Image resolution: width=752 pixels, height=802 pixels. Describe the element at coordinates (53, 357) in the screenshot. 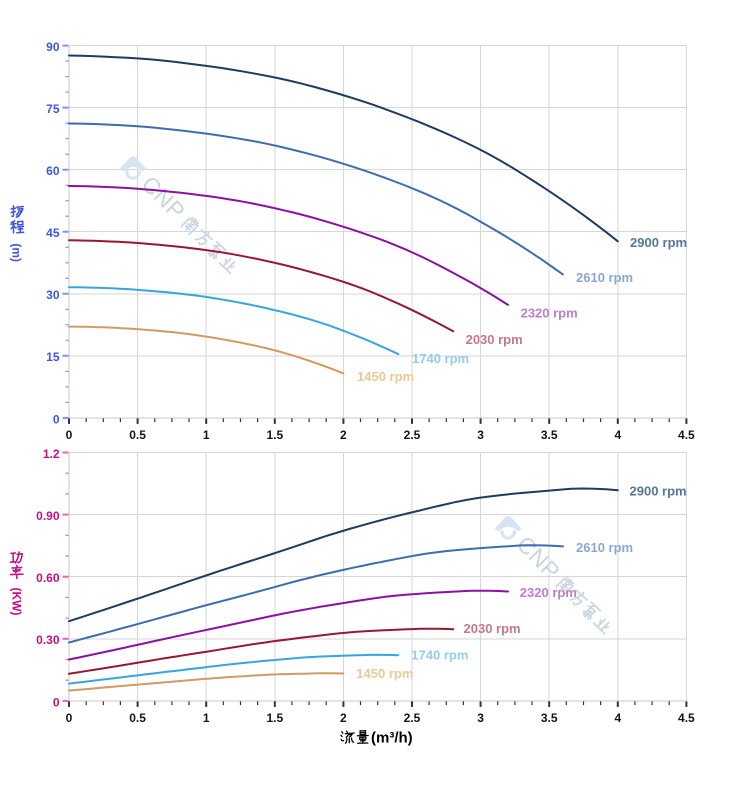

I see `svg-text: 15` at that location.